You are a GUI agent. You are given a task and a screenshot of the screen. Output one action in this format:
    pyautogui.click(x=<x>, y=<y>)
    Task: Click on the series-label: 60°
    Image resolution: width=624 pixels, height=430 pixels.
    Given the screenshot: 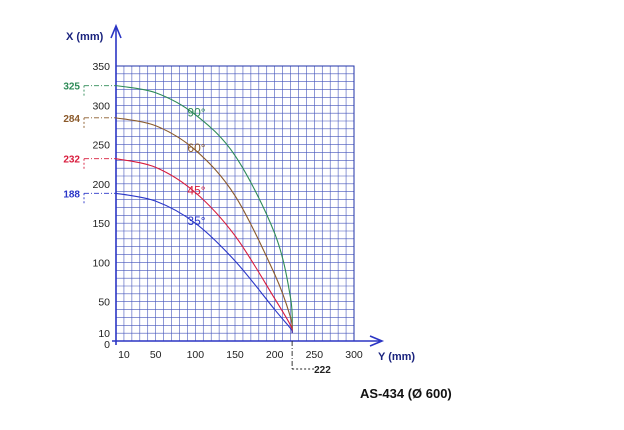 What is the action you would take?
    pyautogui.click(x=196, y=148)
    